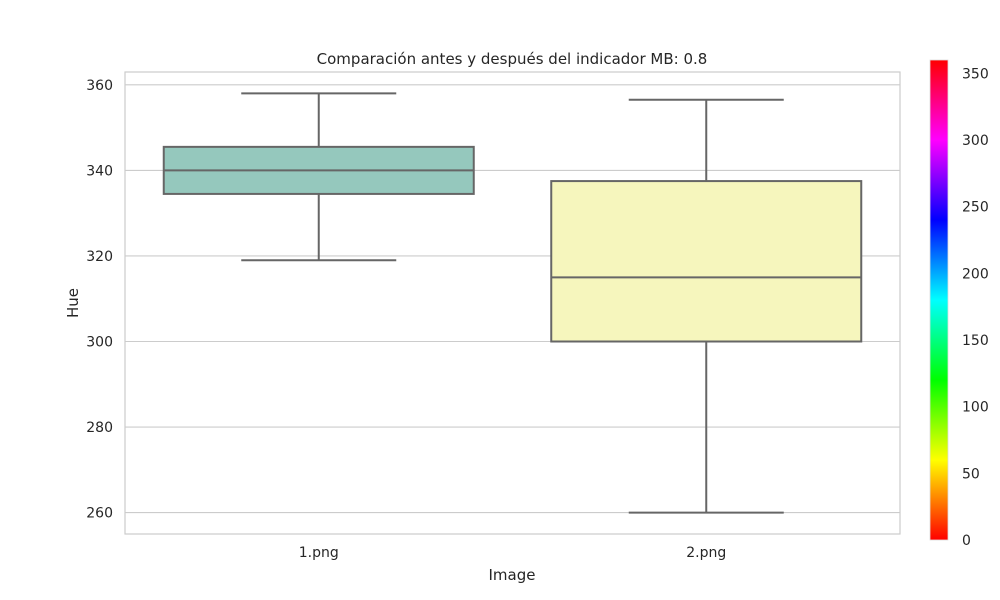 This screenshot has width=1000, height=600. Describe the element at coordinates (975, 341) in the screenshot. I see `colorbar-tick-label-150: 150` at that location.